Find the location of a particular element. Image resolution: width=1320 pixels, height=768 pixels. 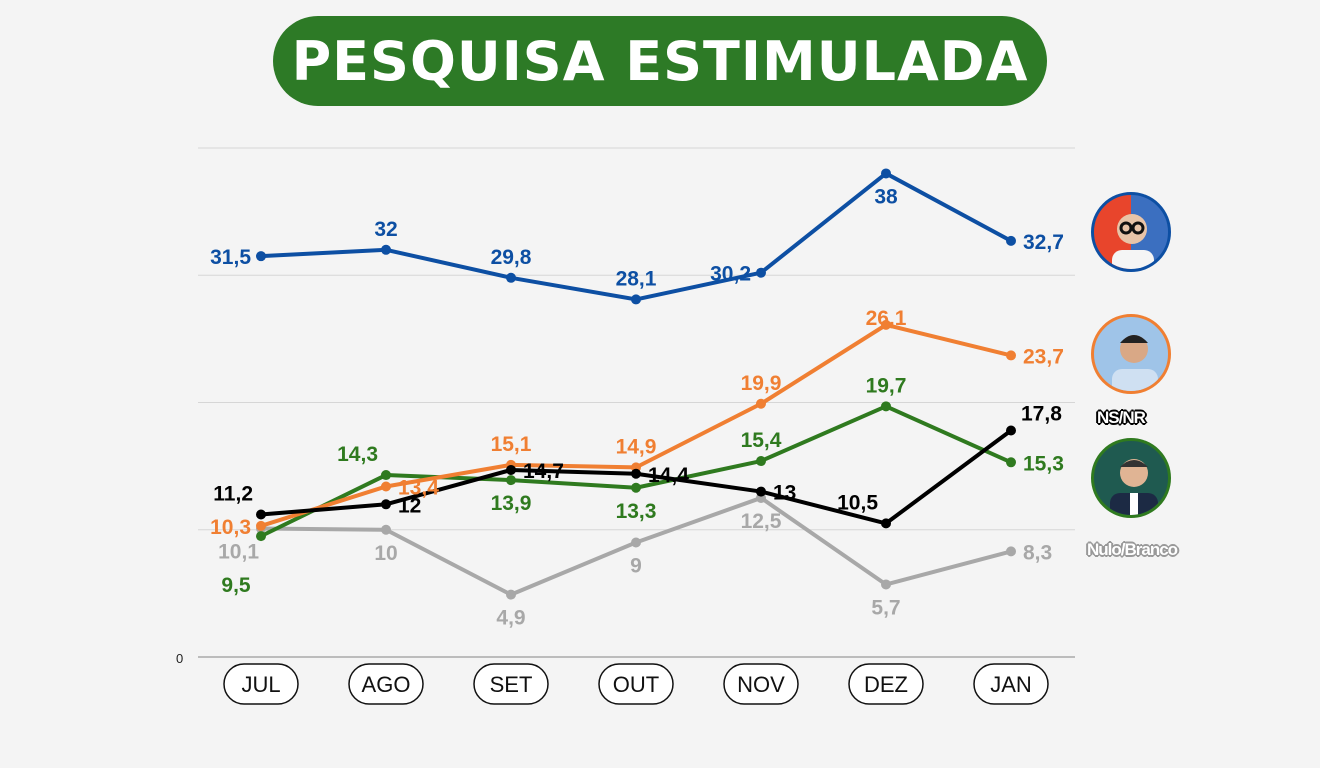

data-label: 11,2 is located at coordinates (233, 493).